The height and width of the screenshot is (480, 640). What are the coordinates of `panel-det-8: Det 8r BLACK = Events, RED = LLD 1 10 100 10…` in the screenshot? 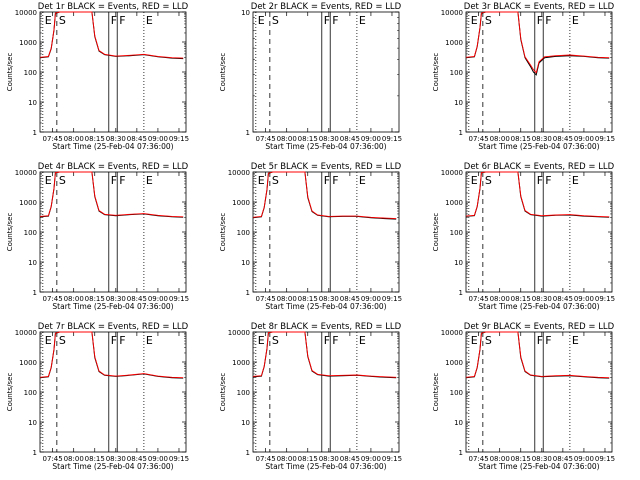 It's located at (310, 396).